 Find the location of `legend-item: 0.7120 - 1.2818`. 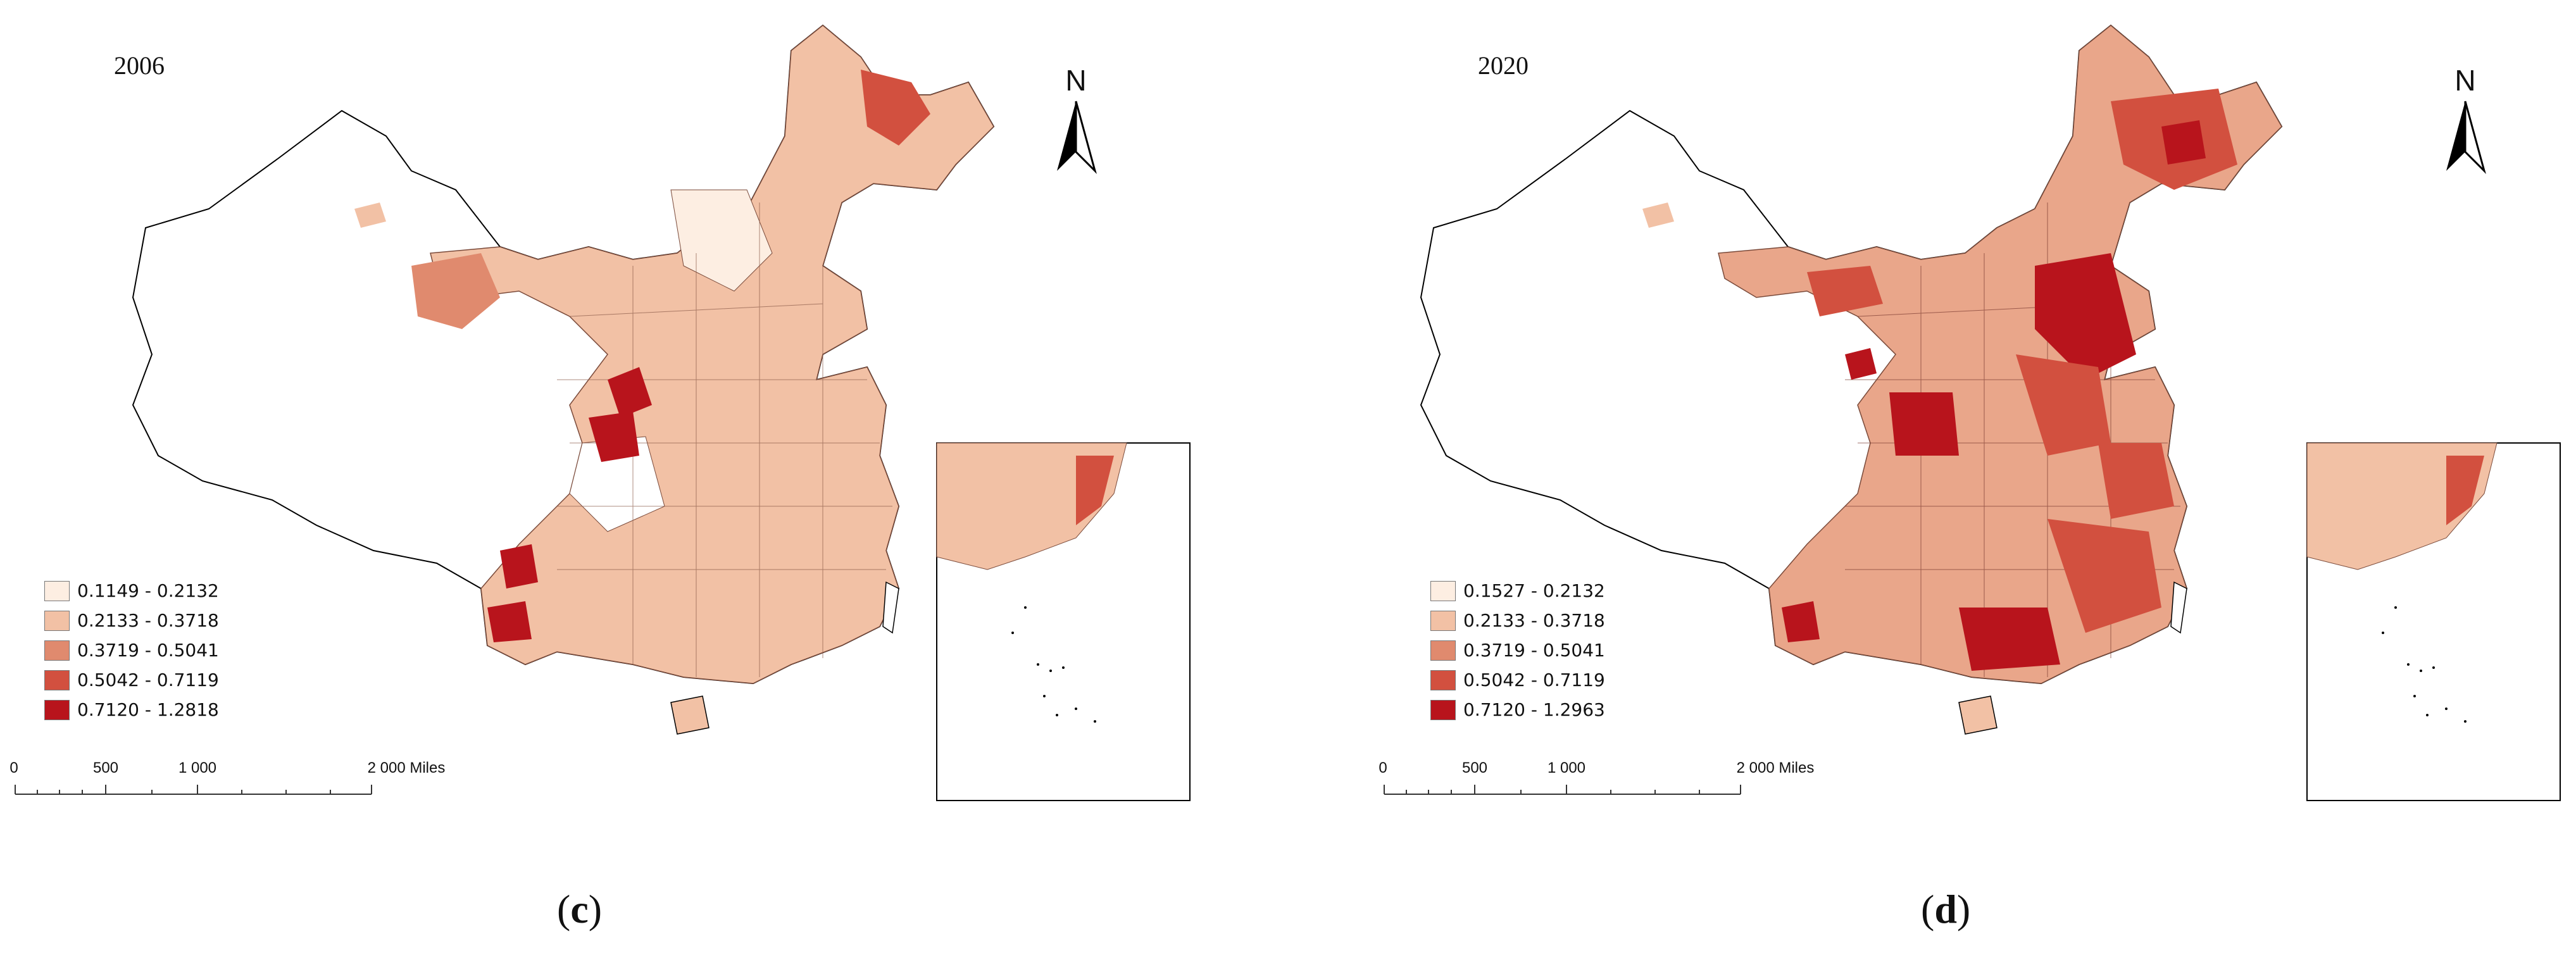

legend-item: 0.7120 - 1.2818 is located at coordinates (177, 710).